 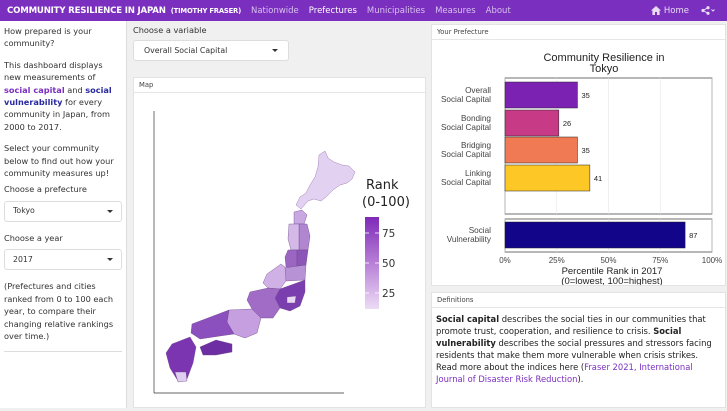 I want to click on region-iwate, so click(x=304, y=237).